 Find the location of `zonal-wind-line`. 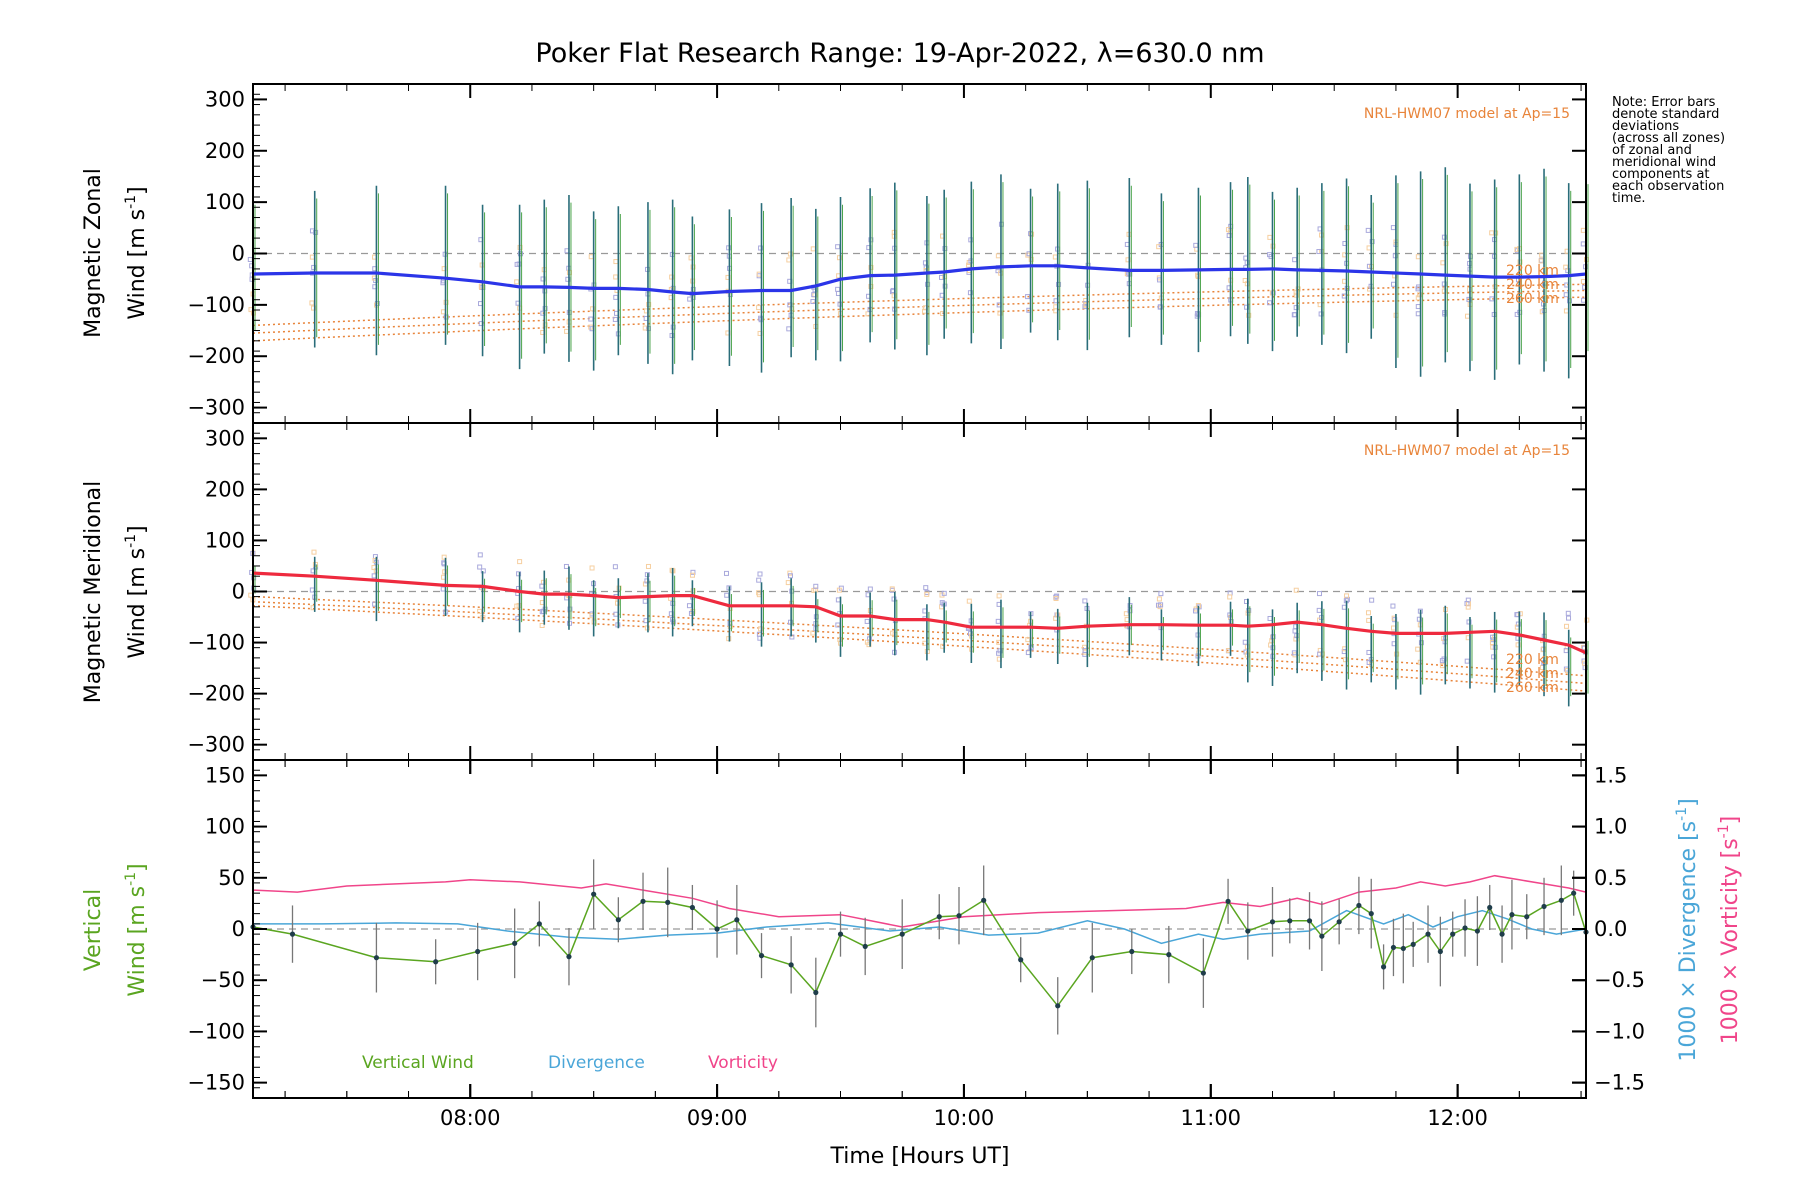

zonal-wind-line is located at coordinates (919, 280).